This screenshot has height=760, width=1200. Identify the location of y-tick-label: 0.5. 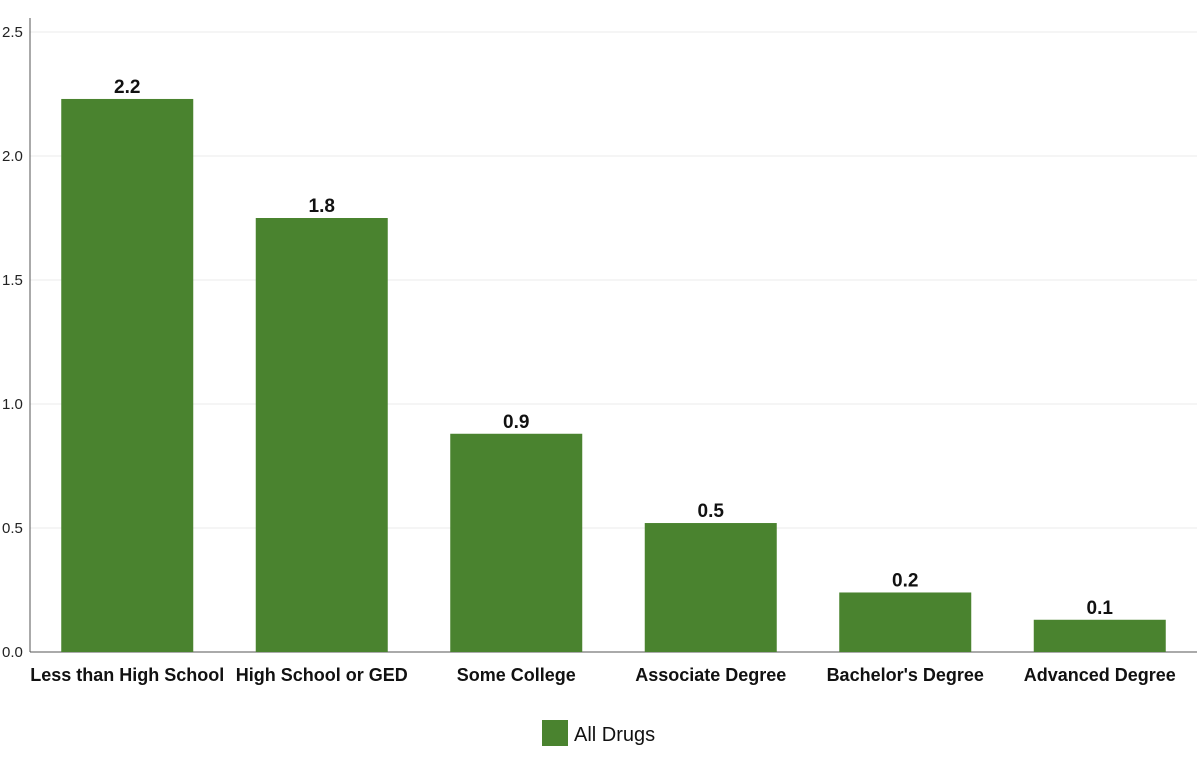
(12, 528).